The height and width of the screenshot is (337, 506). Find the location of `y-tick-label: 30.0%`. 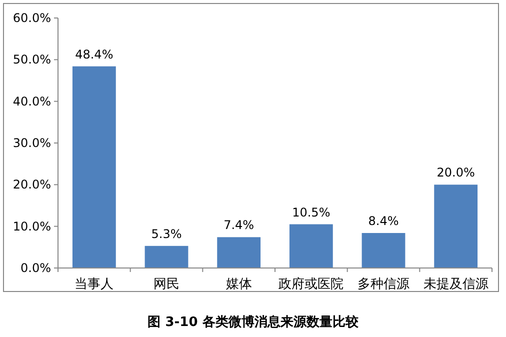

y-tick-label: 30.0% is located at coordinates (31, 143).